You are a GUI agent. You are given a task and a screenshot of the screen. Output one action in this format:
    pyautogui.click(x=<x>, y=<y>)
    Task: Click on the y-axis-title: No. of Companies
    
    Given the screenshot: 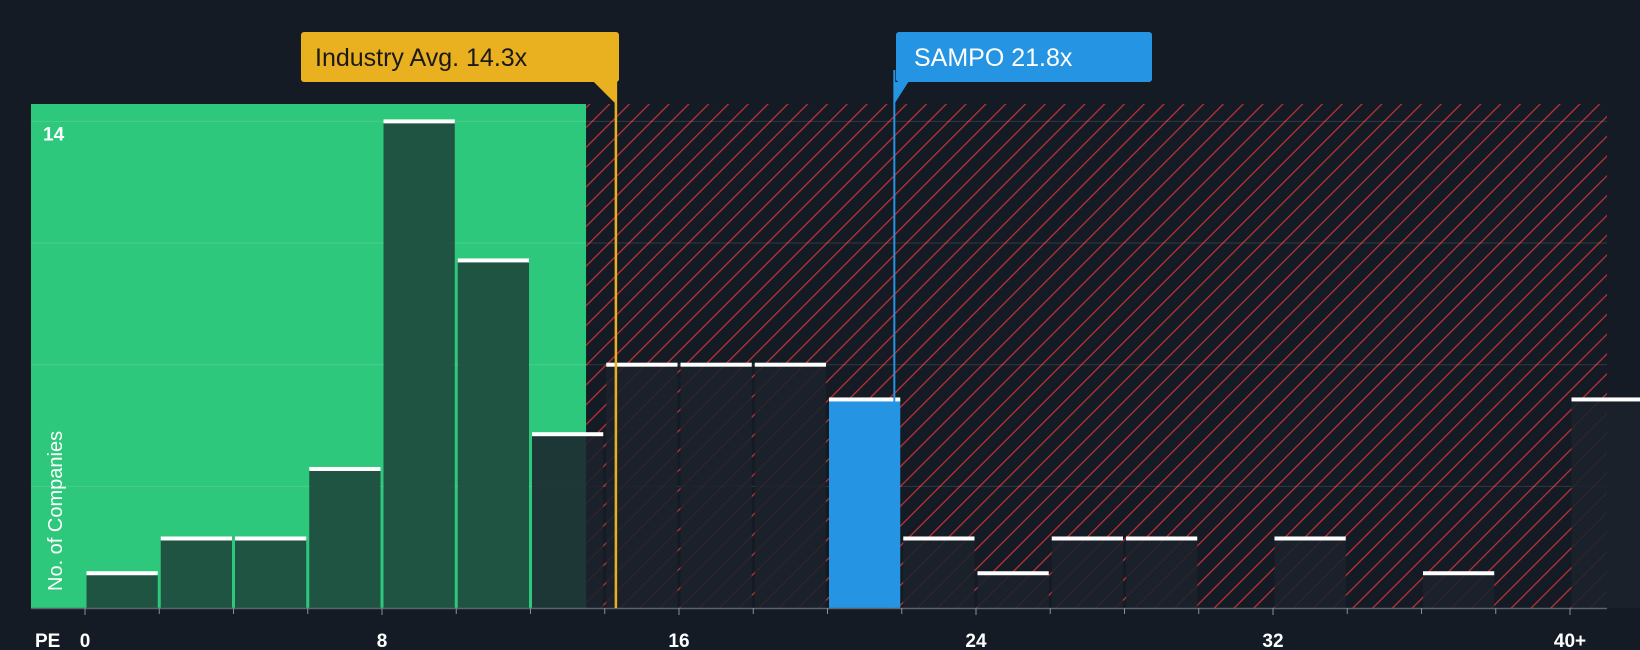 What is the action you would take?
    pyautogui.click(x=56, y=511)
    